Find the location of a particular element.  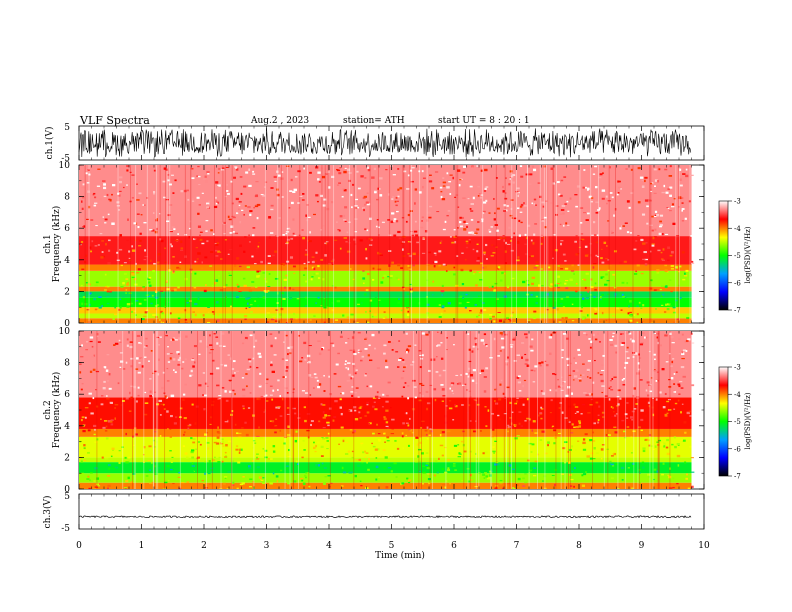

ch2-spectrogram-ylabel-channel: ch.2 is located at coordinates (48, 409).